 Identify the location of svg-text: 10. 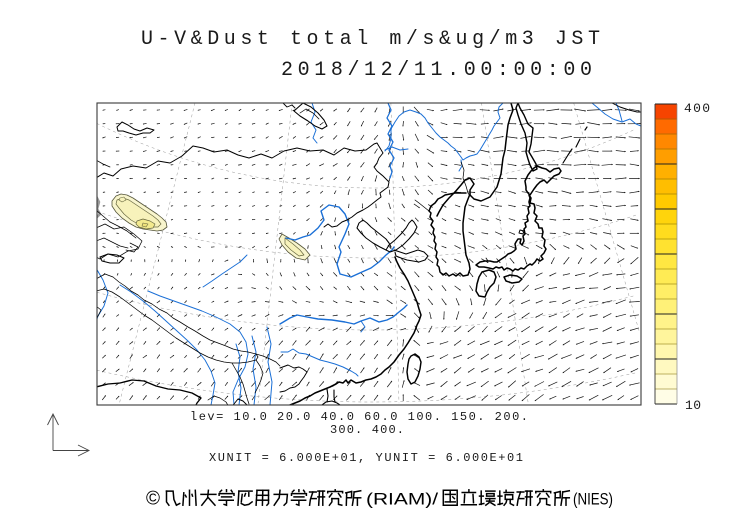
(693, 405).